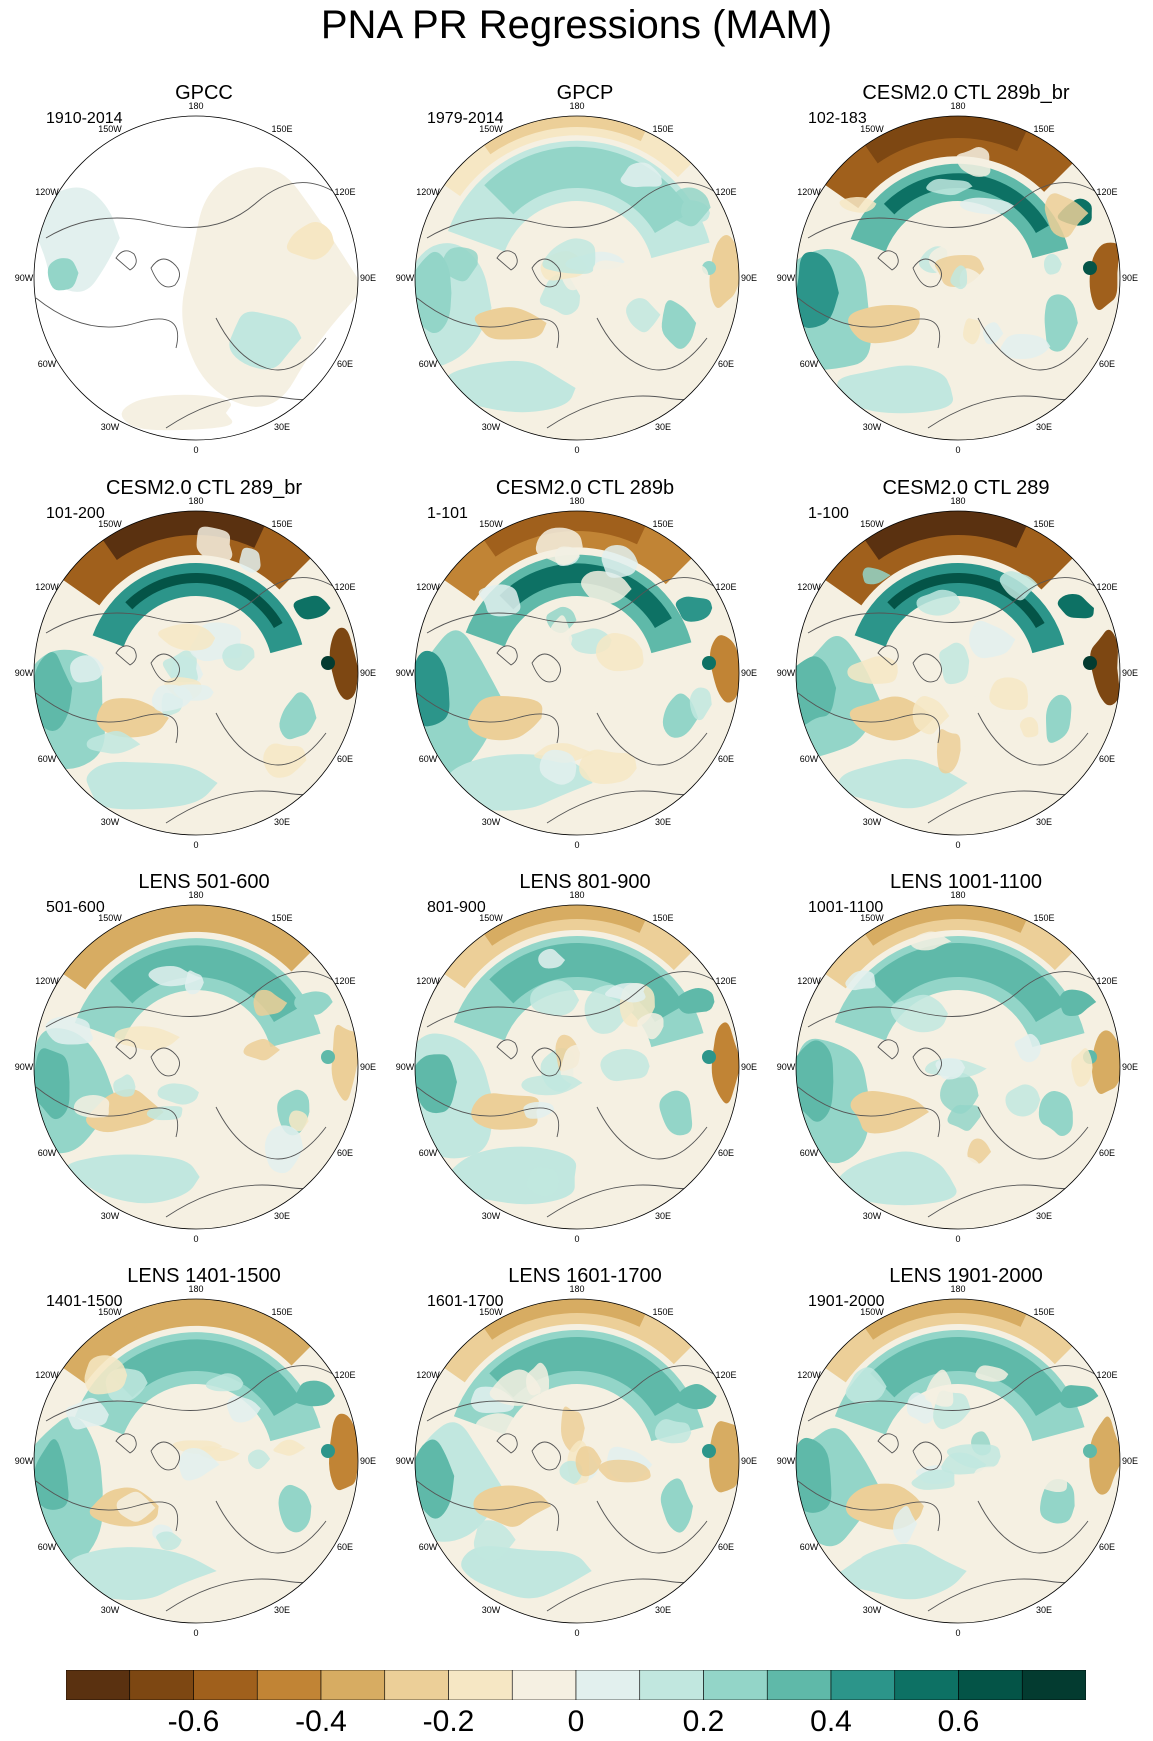  Describe the element at coordinates (204, 1276) in the screenshot. I see `panel-title: LENS 1401-1500` at that location.